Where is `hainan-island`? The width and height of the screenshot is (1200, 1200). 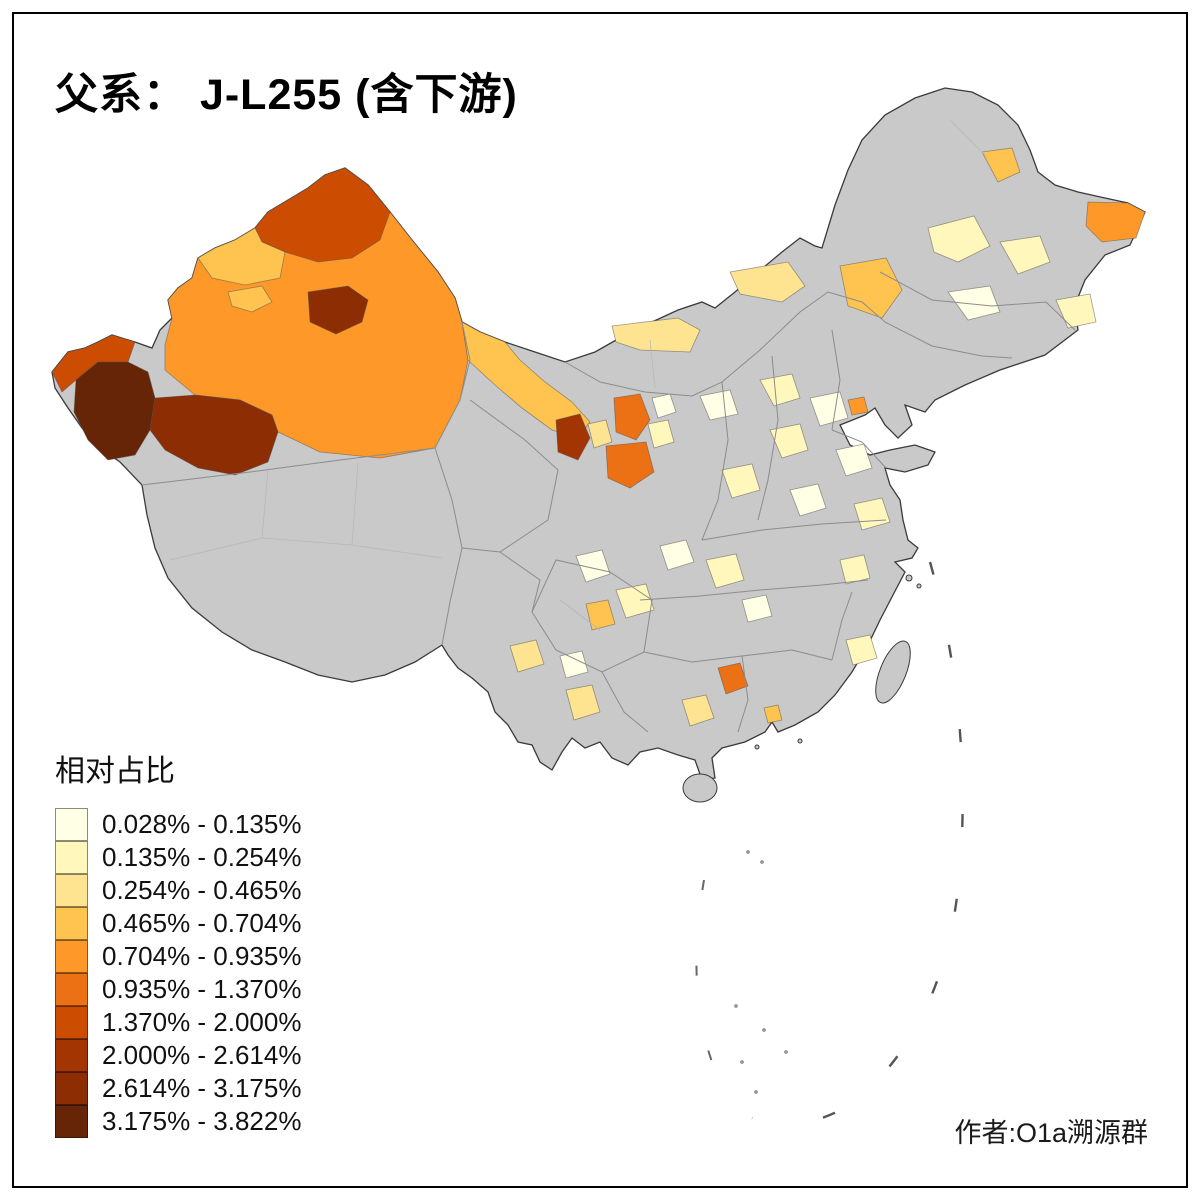 hainan-island is located at coordinates (700, 788).